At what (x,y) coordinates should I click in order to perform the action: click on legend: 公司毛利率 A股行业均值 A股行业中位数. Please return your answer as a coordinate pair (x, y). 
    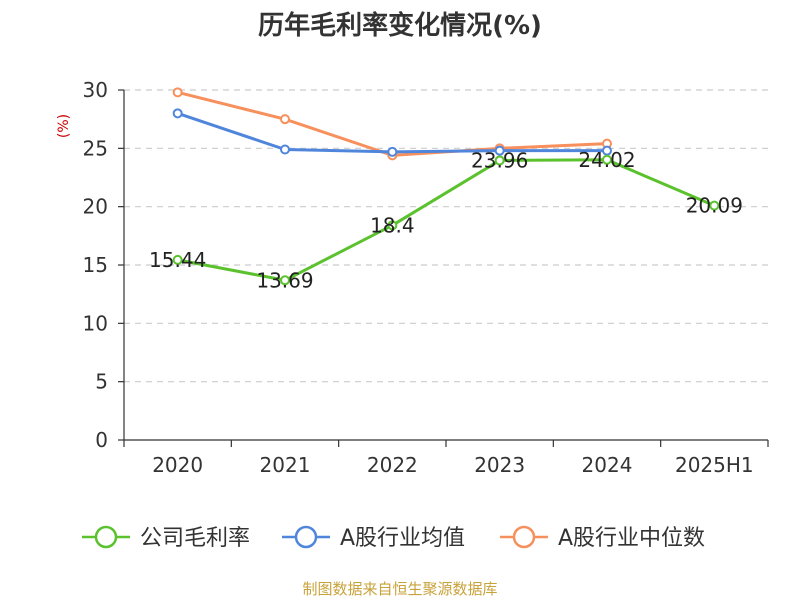
    Looking at the image, I should click on (393, 538).